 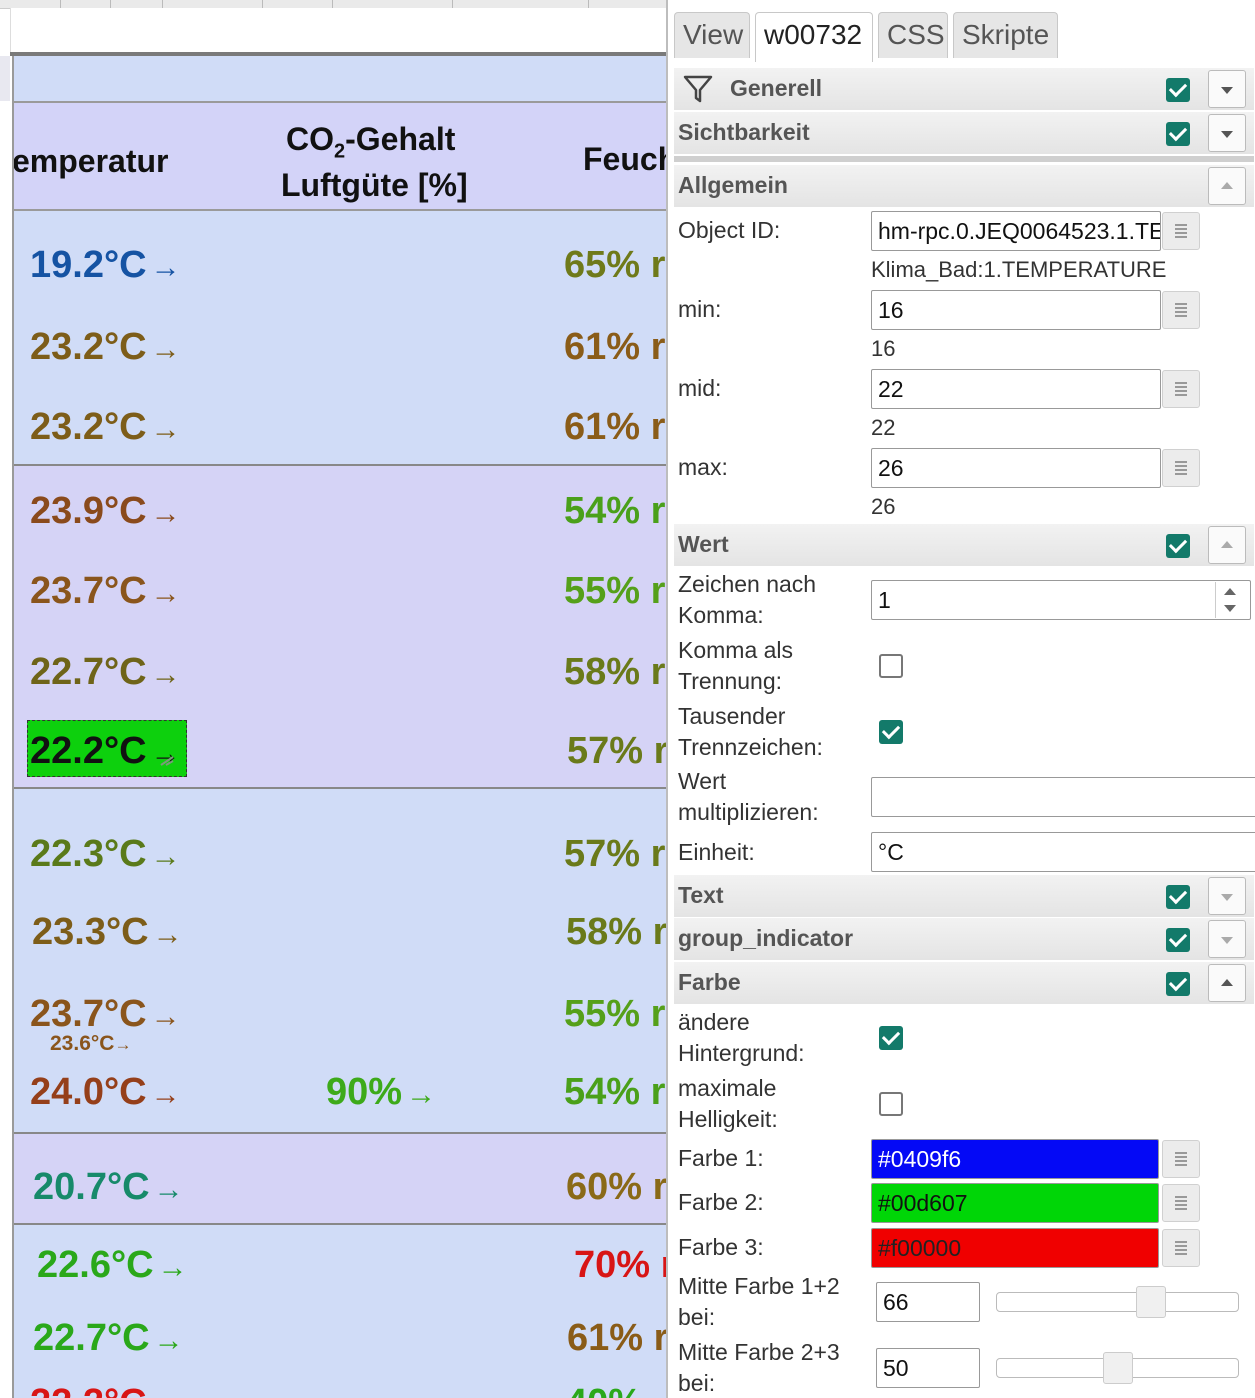 I want to click on tab-view: View, so click(x=712, y=35).